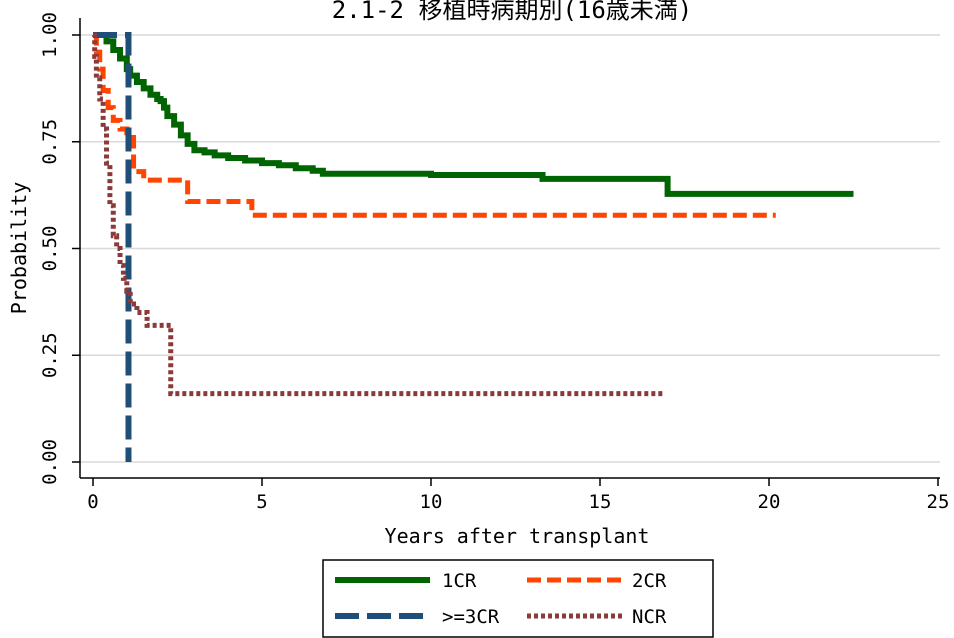 The image size is (954, 638). I want to click on x-tick-label-1: 5, so click(261, 502).